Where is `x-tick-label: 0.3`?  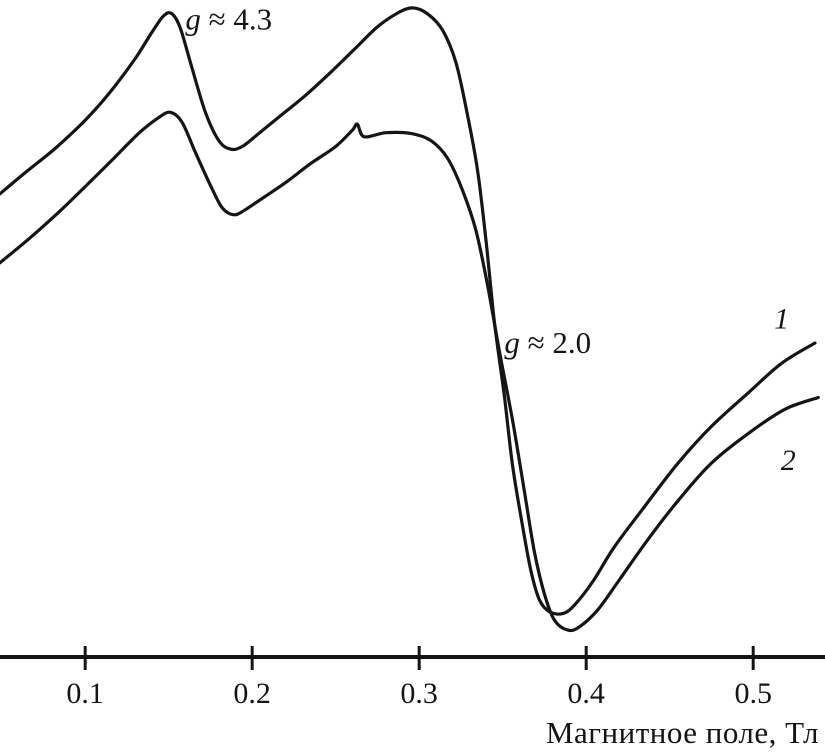 x-tick-label: 0.3 is located at coordinates (419, 693).